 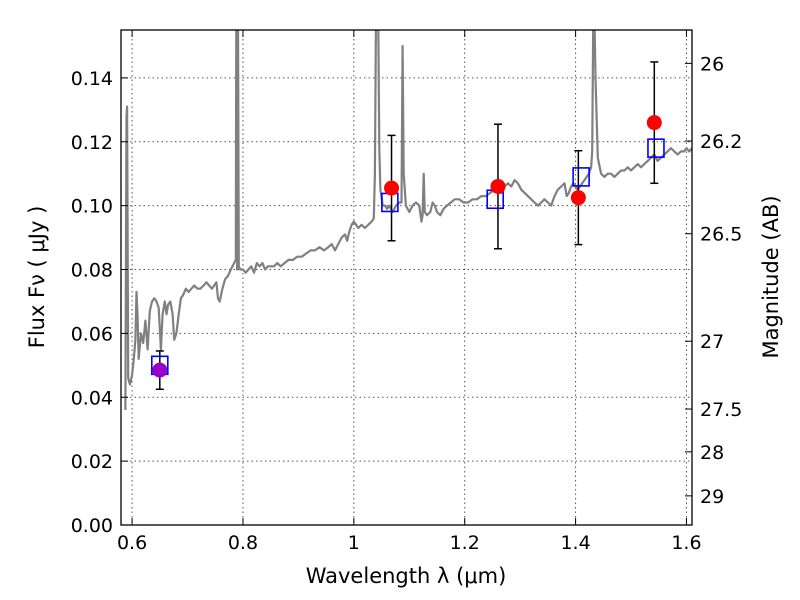 I want to click on x-tick-label-2: 1, so click(x=354, y=543).